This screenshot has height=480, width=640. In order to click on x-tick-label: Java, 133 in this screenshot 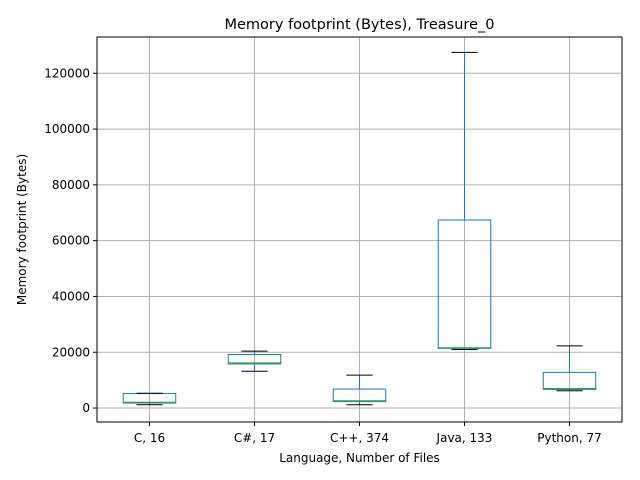, I will do `click(464, 438)`.